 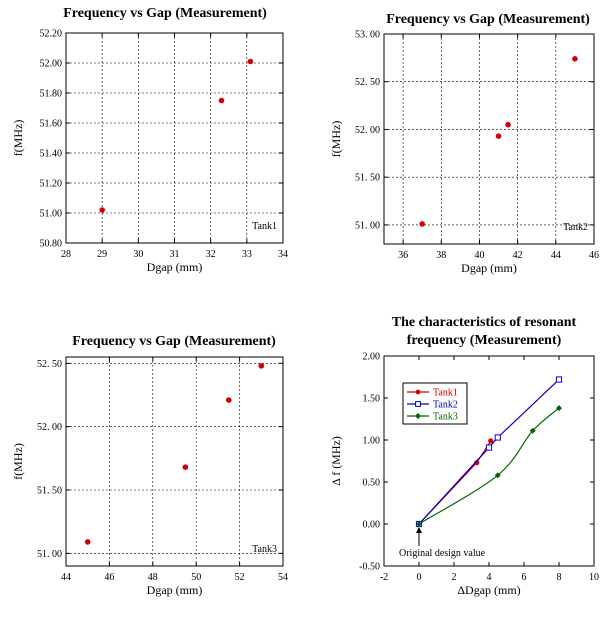 I want to click on y-tick-label: 1.50, so click(x=372, y=399).